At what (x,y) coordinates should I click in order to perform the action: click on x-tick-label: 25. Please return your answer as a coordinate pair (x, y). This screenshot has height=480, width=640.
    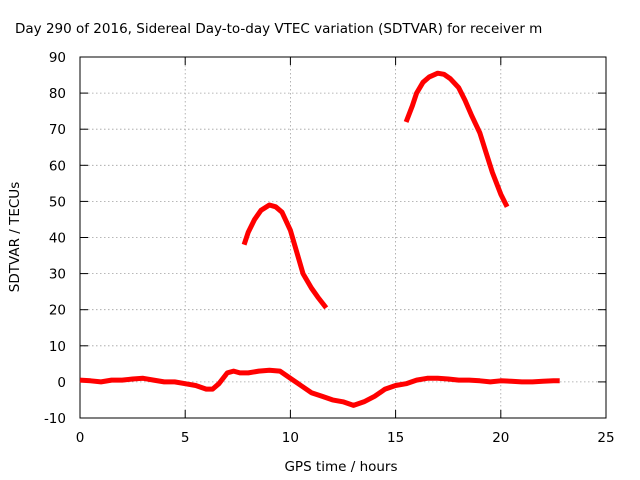
    Looking at the image, I should click on (605, 438).